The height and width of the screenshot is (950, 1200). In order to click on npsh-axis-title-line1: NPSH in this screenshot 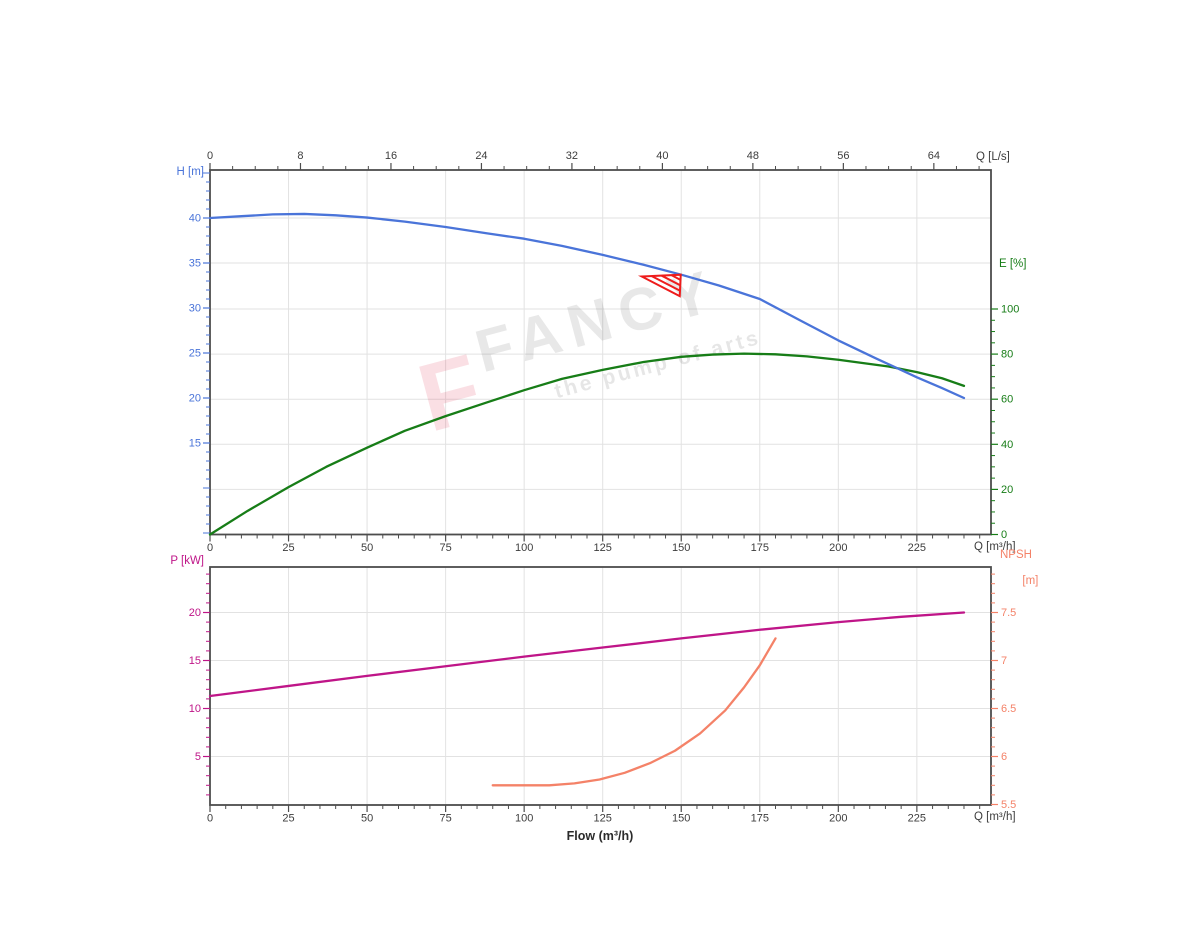, I will do `click(1016, 555)`.